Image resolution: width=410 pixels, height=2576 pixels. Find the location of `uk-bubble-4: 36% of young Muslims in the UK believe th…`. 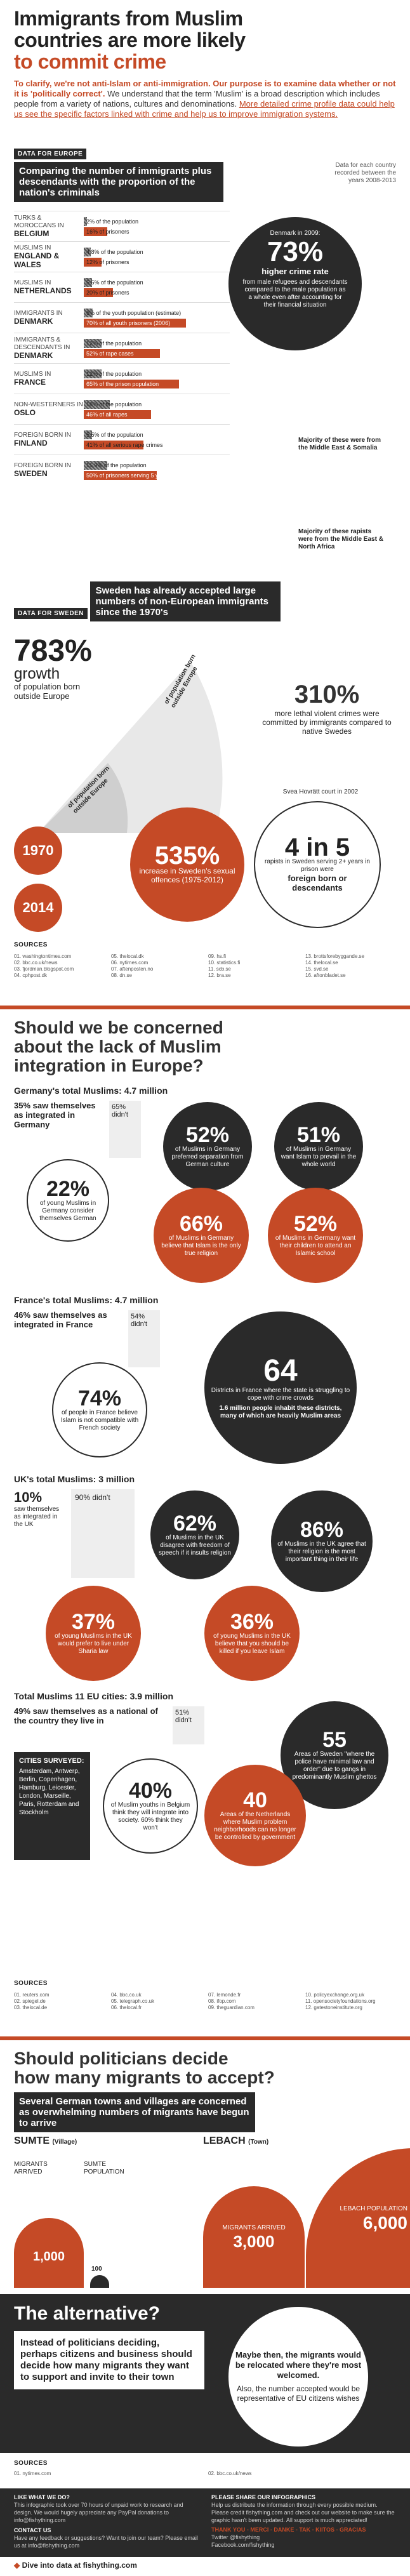

uk-bubble-4: 36% of young Muslims in the UK believe th… is located at coordinates (252, 1633).